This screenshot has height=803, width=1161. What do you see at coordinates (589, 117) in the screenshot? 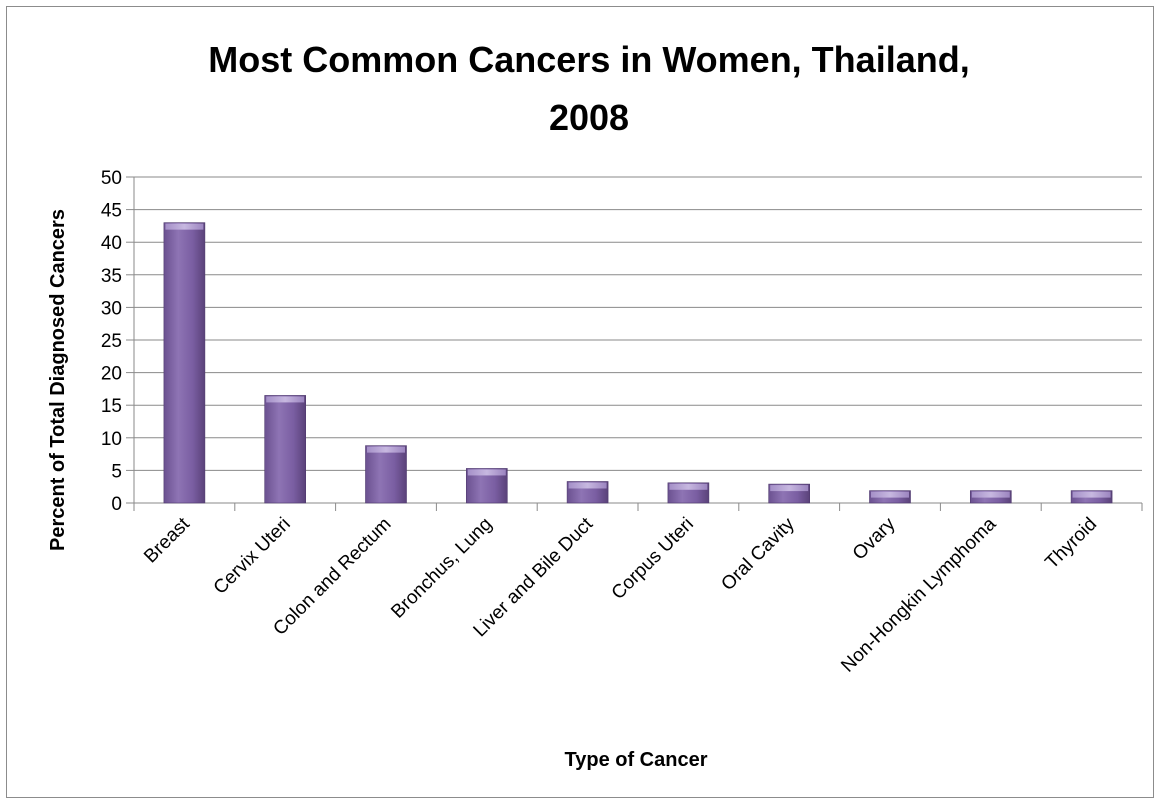
I see `chart-title-line-2: 2008` at bounding box center [589, 117].